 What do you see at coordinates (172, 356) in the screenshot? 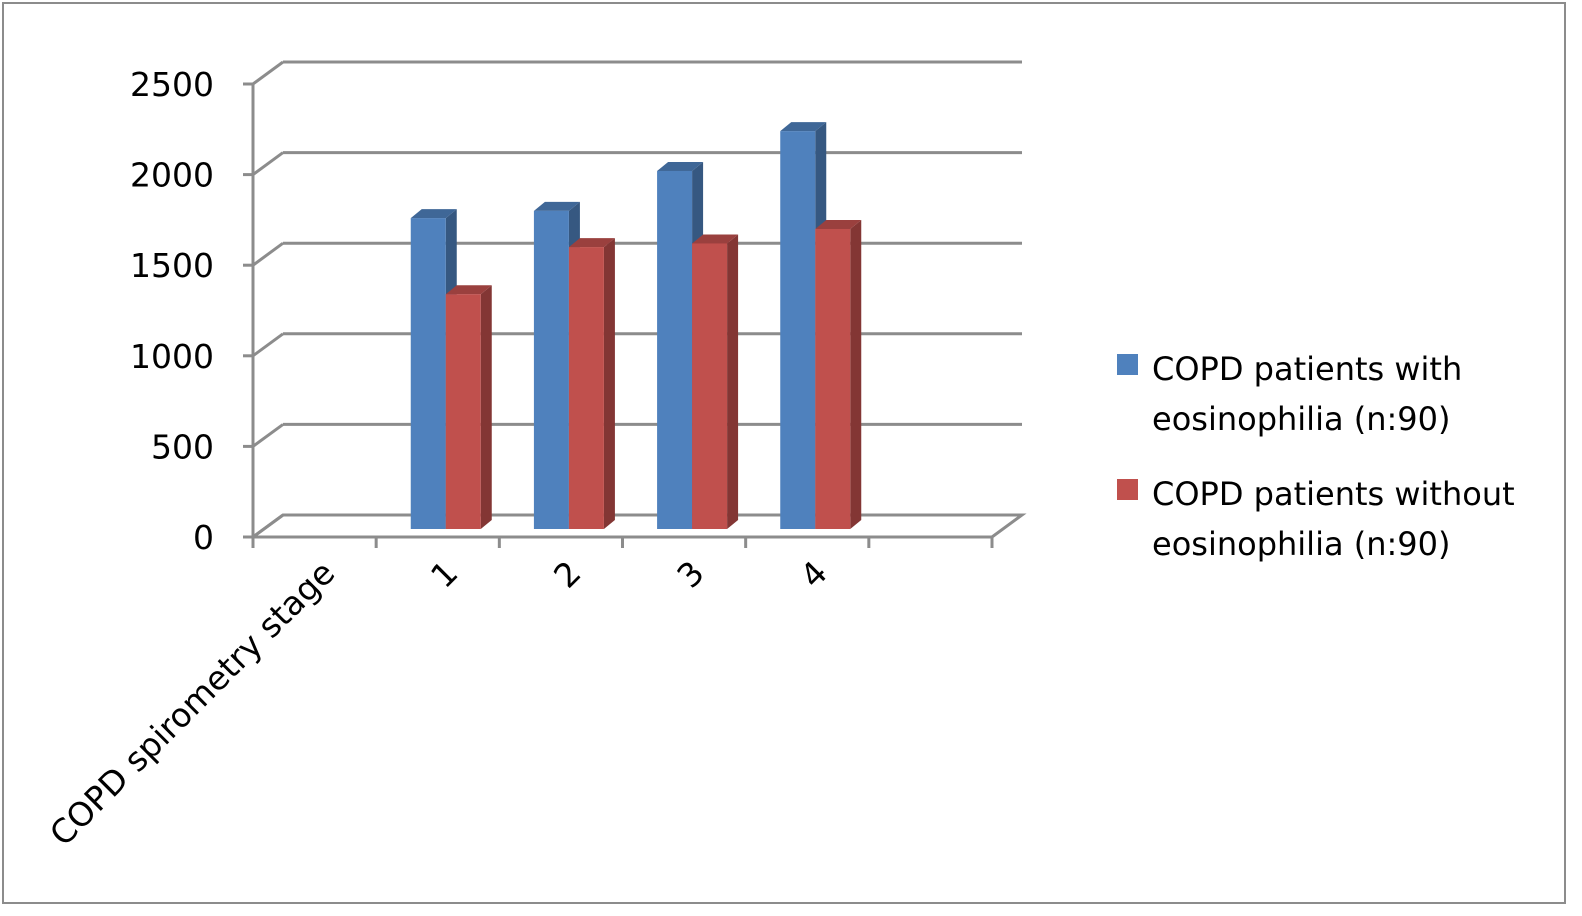
I see `y-tick-label: 1000` at bounding box center [172, 356].